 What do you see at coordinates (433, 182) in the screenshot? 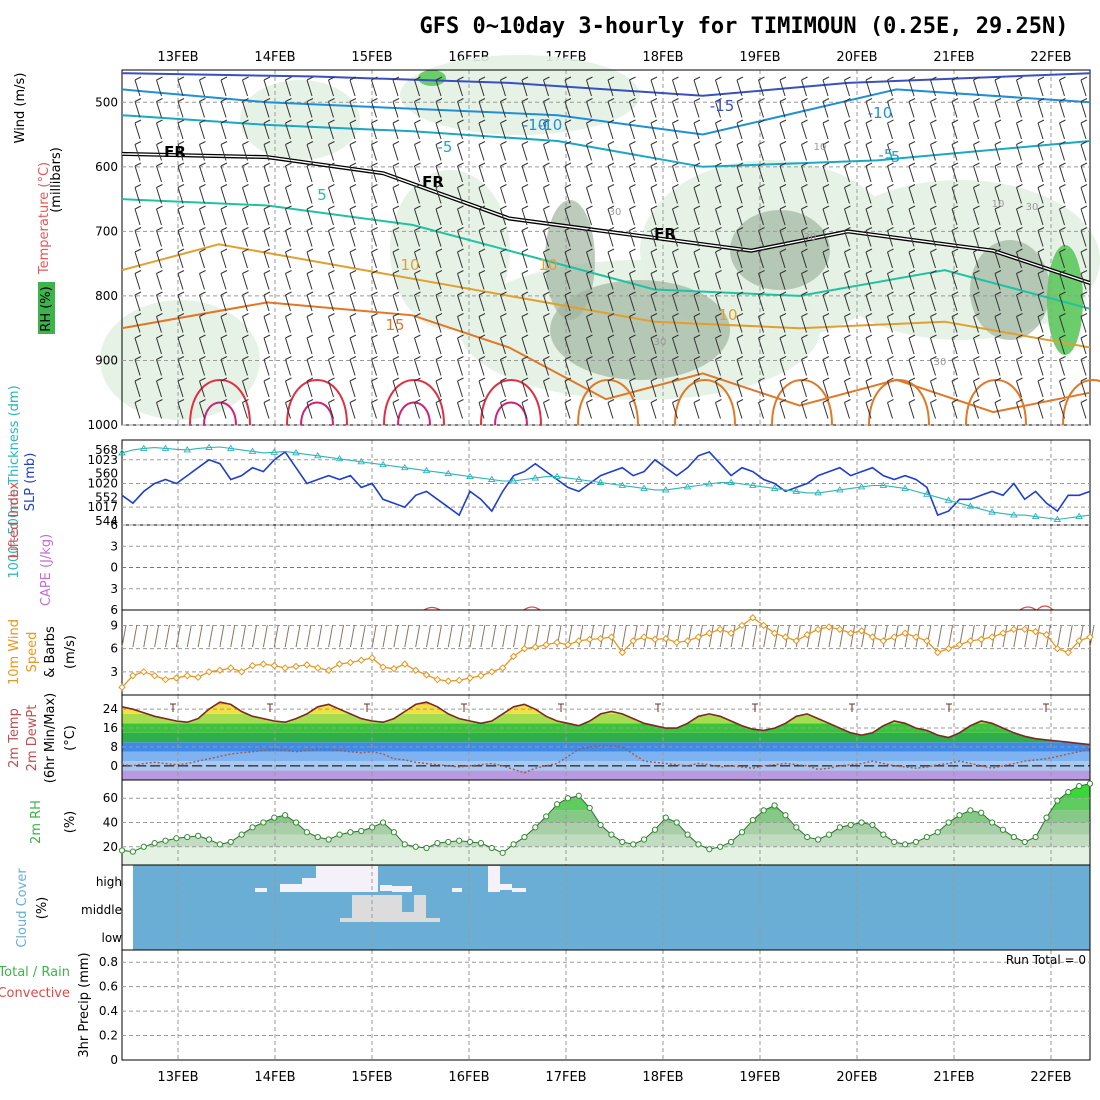
I see `contour-label: FR` at bounding box center [433, 182].